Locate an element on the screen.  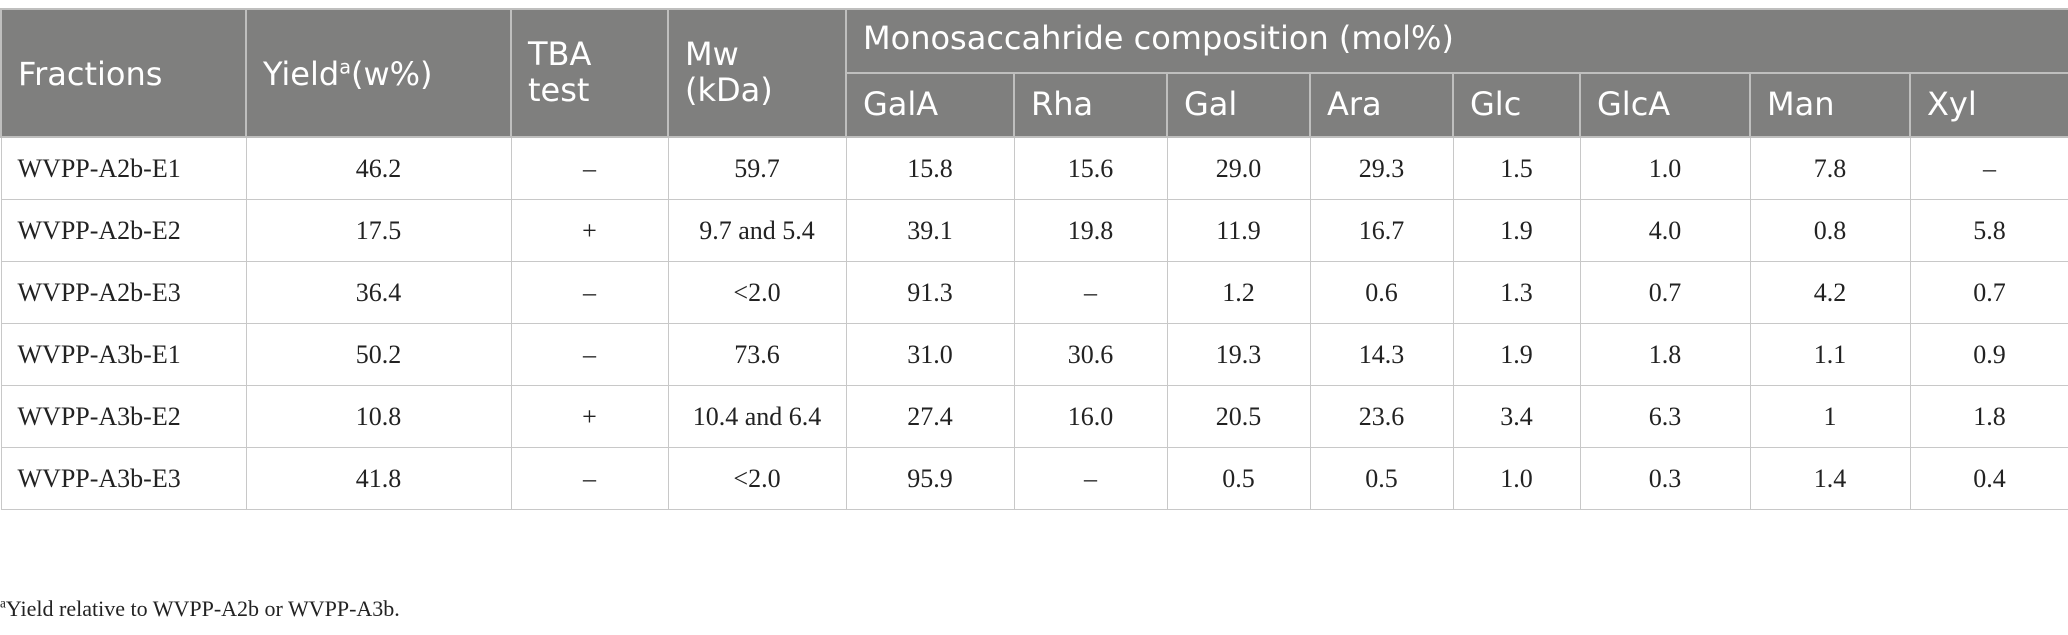
header-yield-label: Yield is located at coordinates (301, 74).